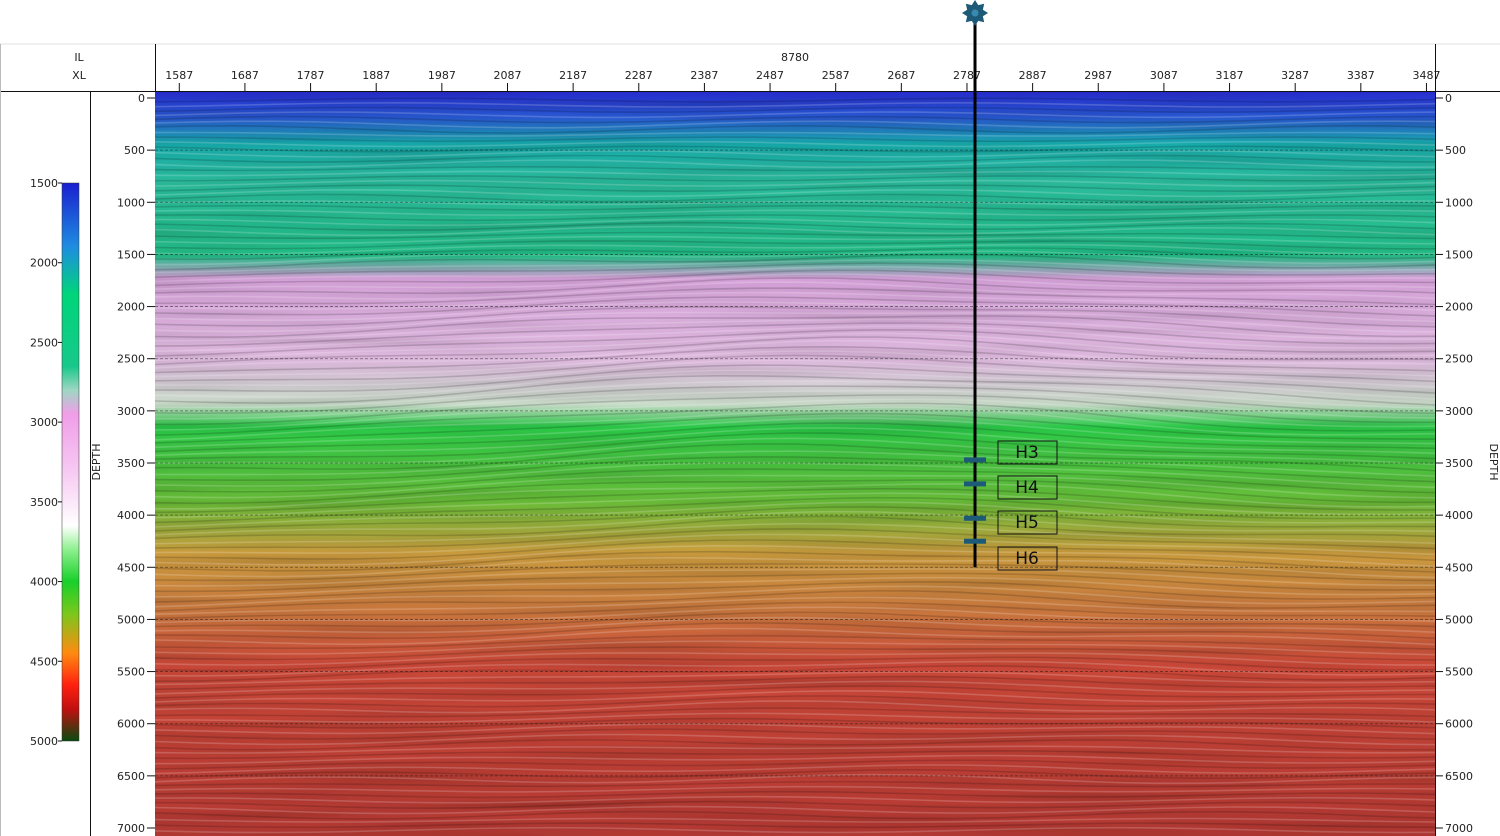  I want to click on horizon-label: H3, so click(1027, 453).